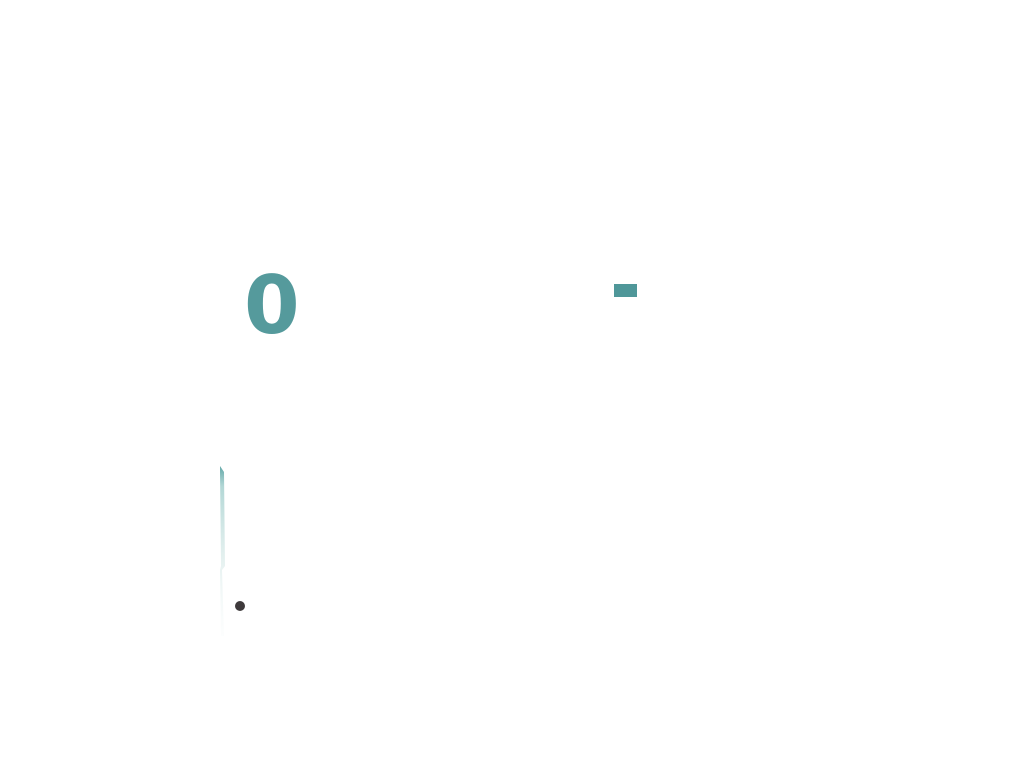 The height and width of the screenshot is (768, 1024). Describe the element at coordinates (272, 305) in the screenshot. I see `counter-value: 0` at that location.